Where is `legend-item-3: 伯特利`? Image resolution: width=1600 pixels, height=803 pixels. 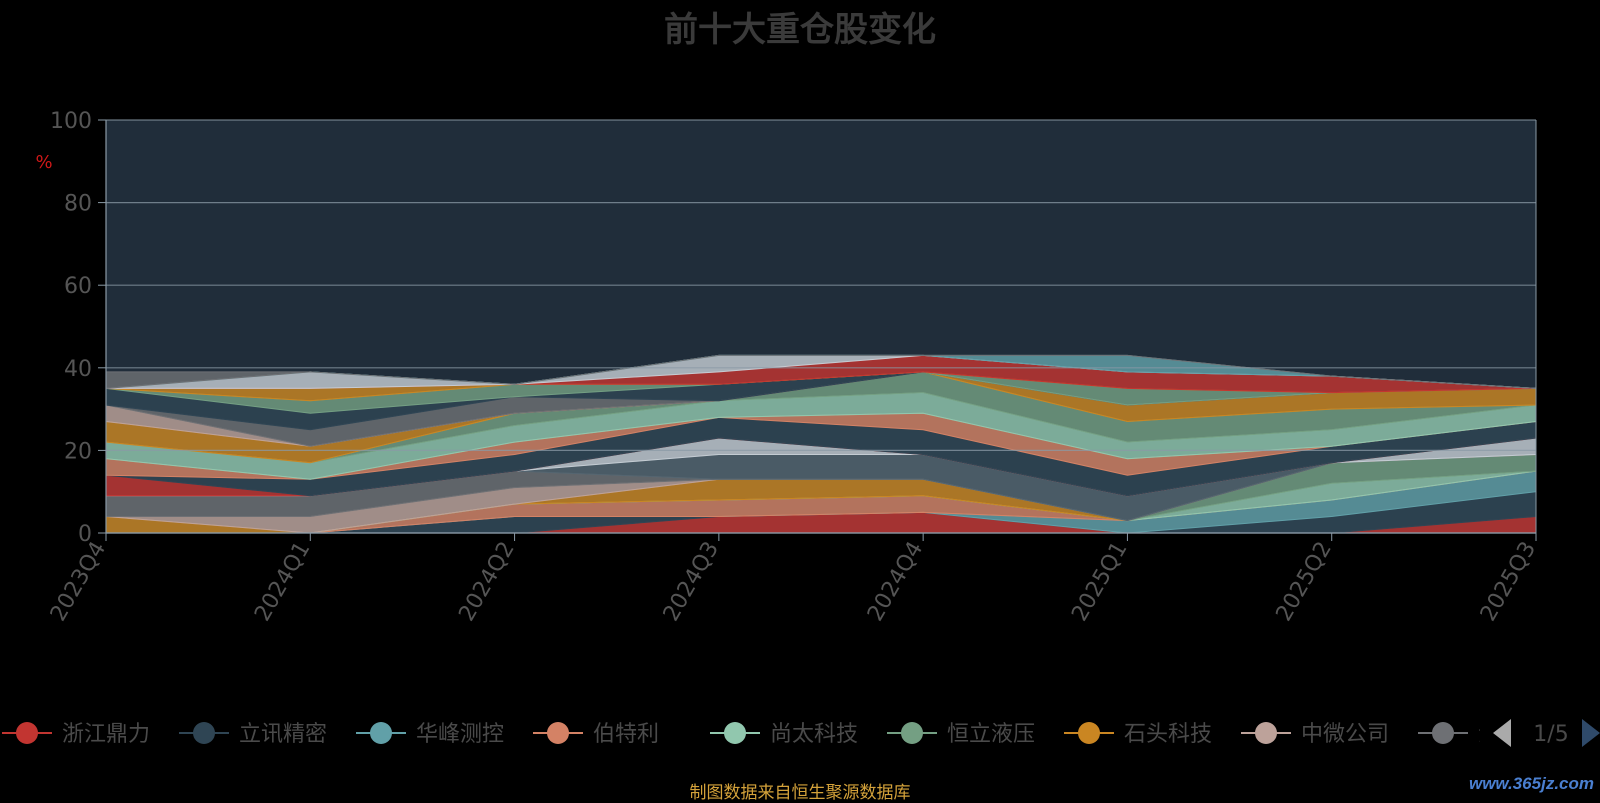
legend-item-3: 伯特利 is located at coordinates (596, 734).